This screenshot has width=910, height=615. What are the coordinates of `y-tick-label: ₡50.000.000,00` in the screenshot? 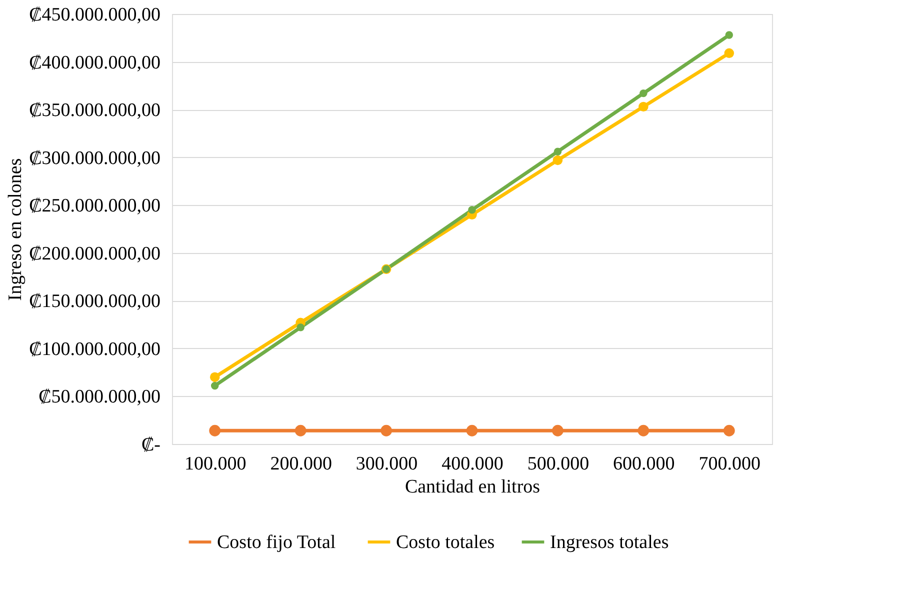 It's located at (99, 397).